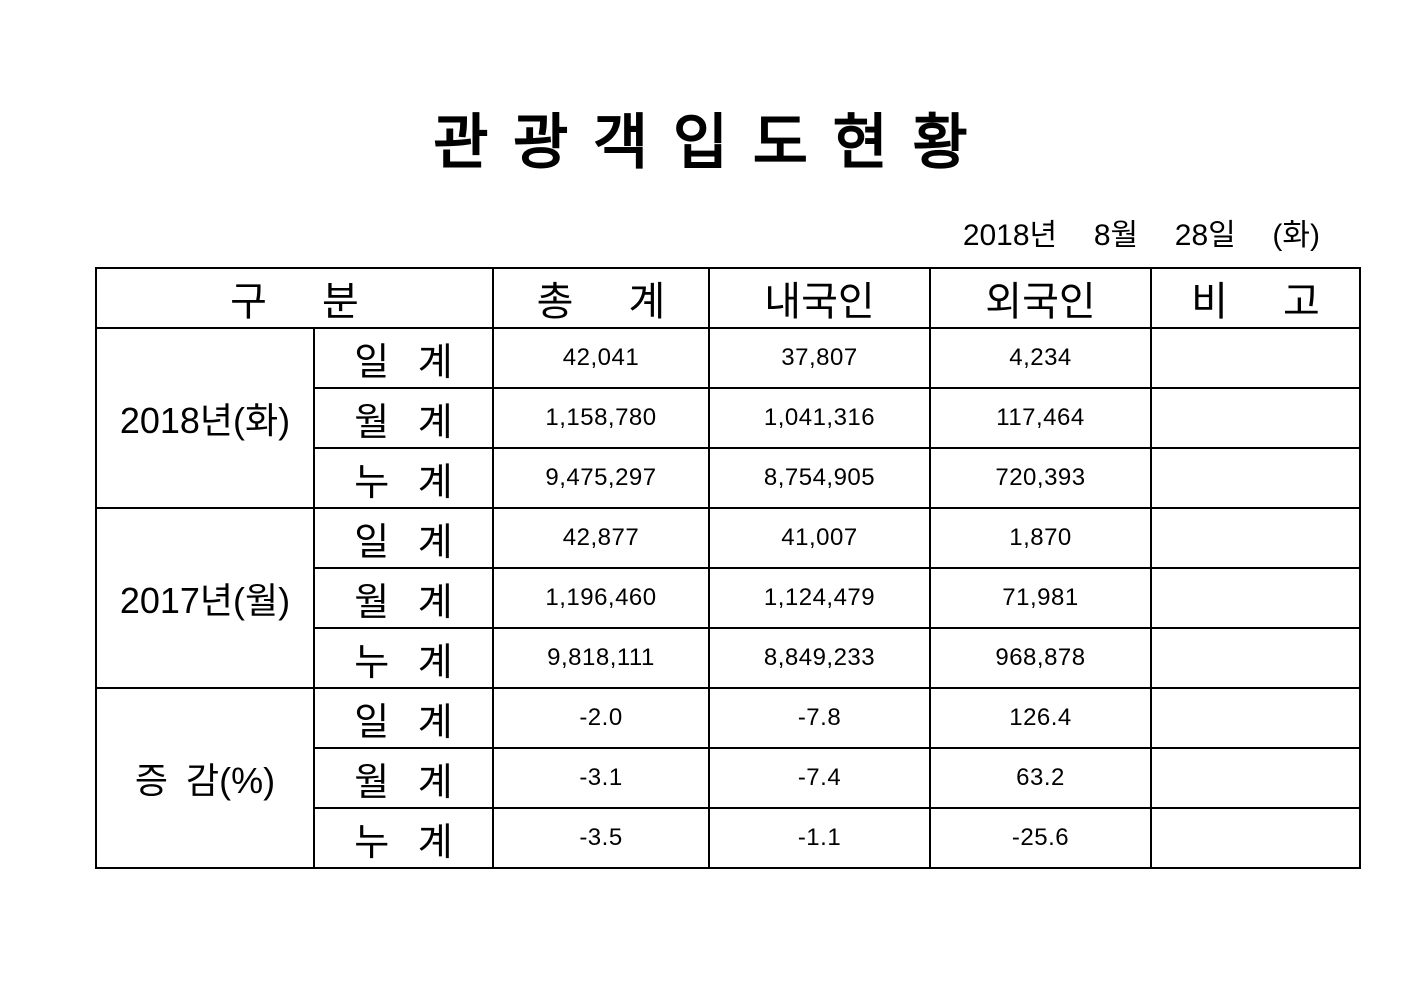 The image size is (1403, 992). I want to click on table-row: 월 계 1,158,780 1,041,316 117,464, so click(728, 418).